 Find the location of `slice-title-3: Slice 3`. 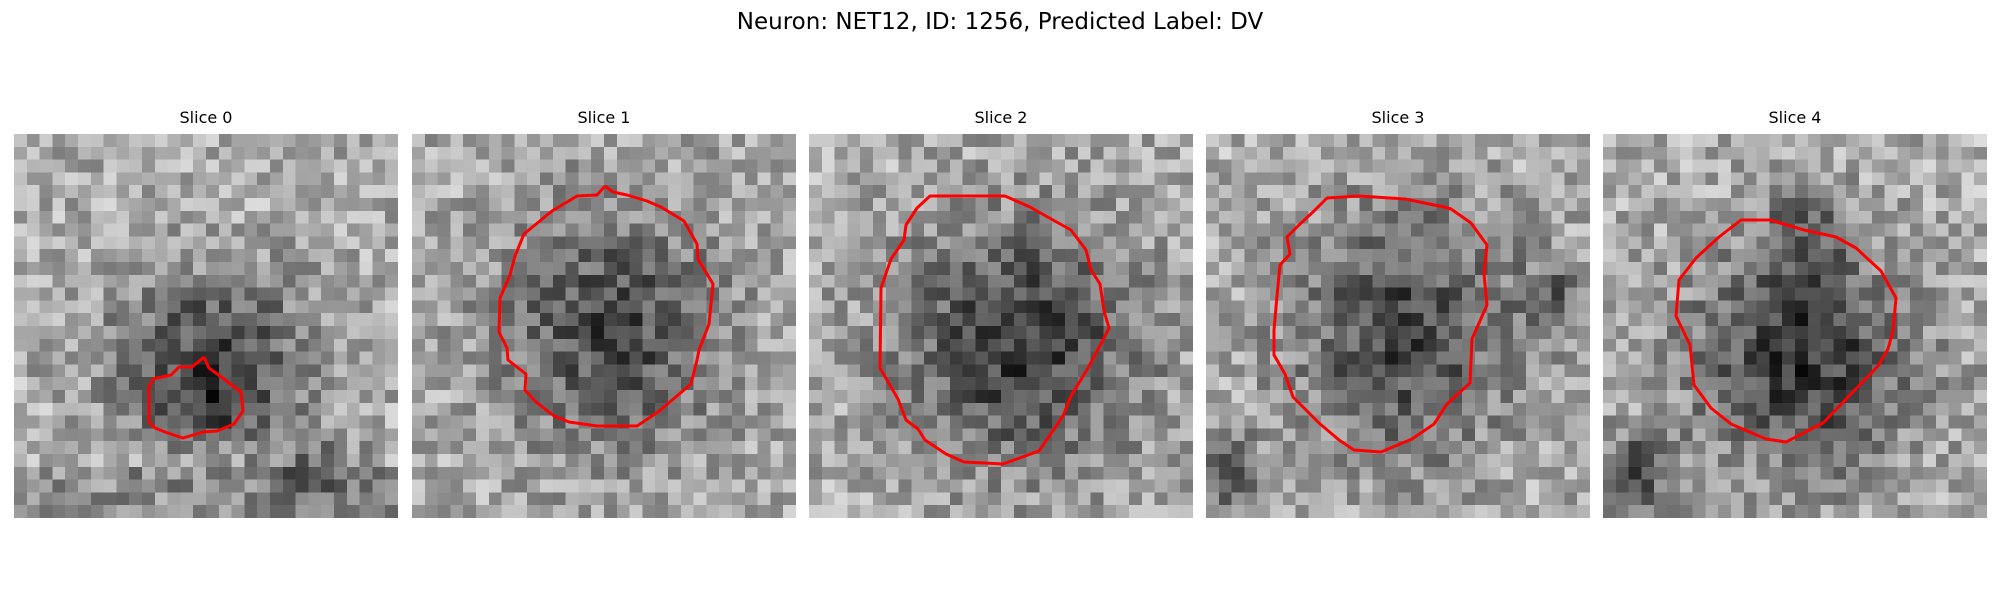

slice-title-3: Slice 3 is located at coordinates (1398, 117).